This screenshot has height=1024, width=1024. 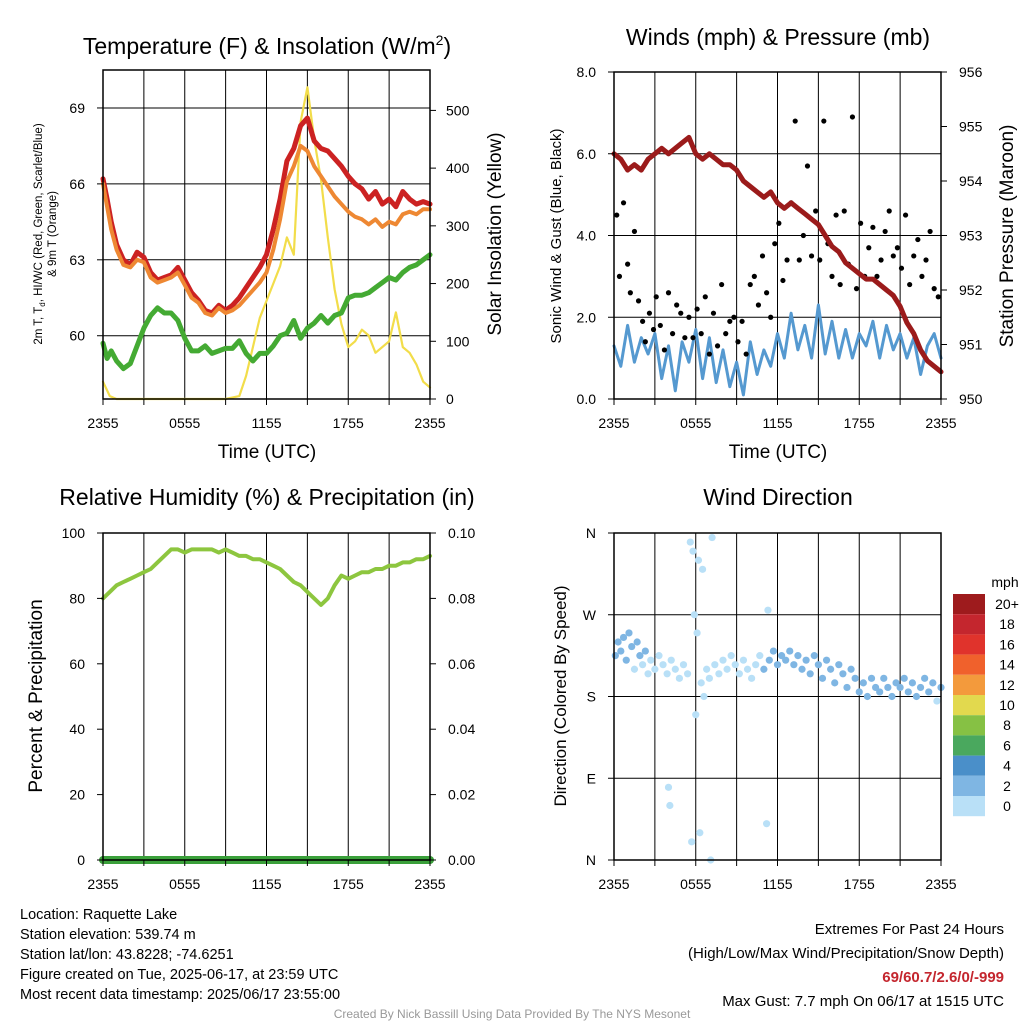 What do you see at coordinates (613, 884) in the screenshot?
I see `x-tick-label: 2355` at bounding box center [613, 884].